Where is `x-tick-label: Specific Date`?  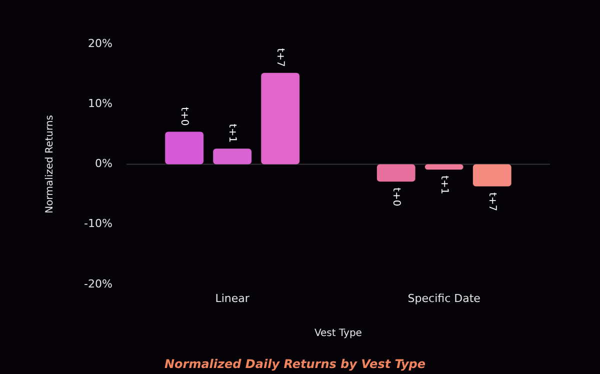
x-tick-label: Specific Date is located at coordinates (444, 298).